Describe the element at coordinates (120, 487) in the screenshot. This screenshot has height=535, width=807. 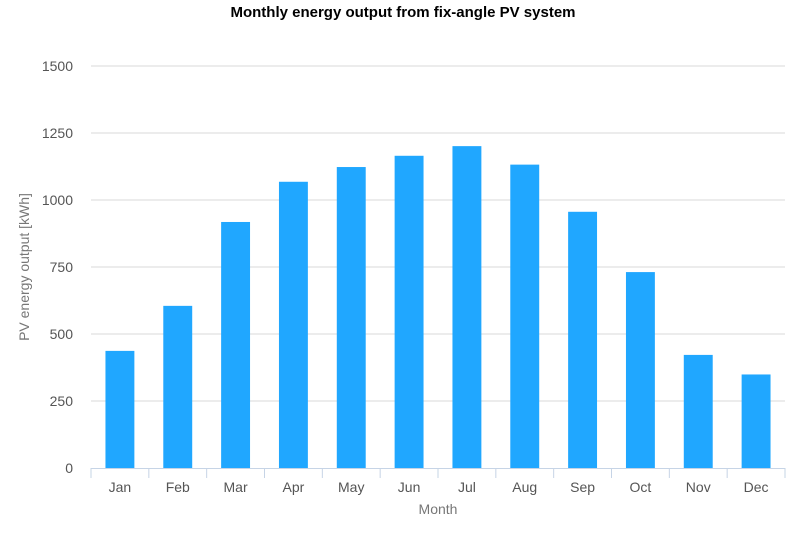
I see `x-tick-label: Jan` at that location.